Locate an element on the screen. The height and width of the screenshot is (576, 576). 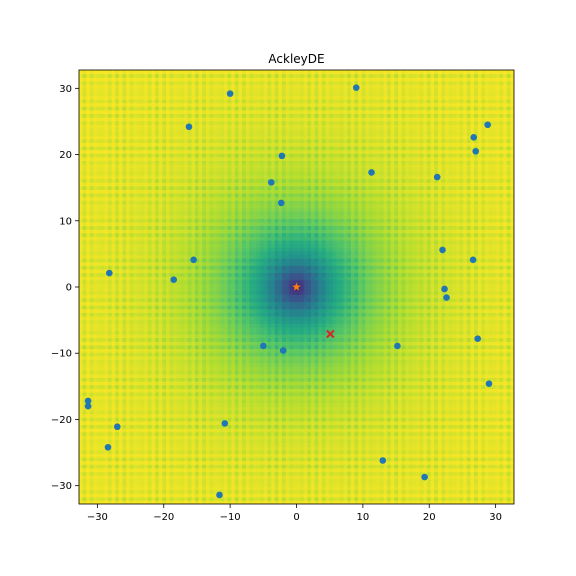
y-tick-label: −20 is located at coordinates (61, 420).